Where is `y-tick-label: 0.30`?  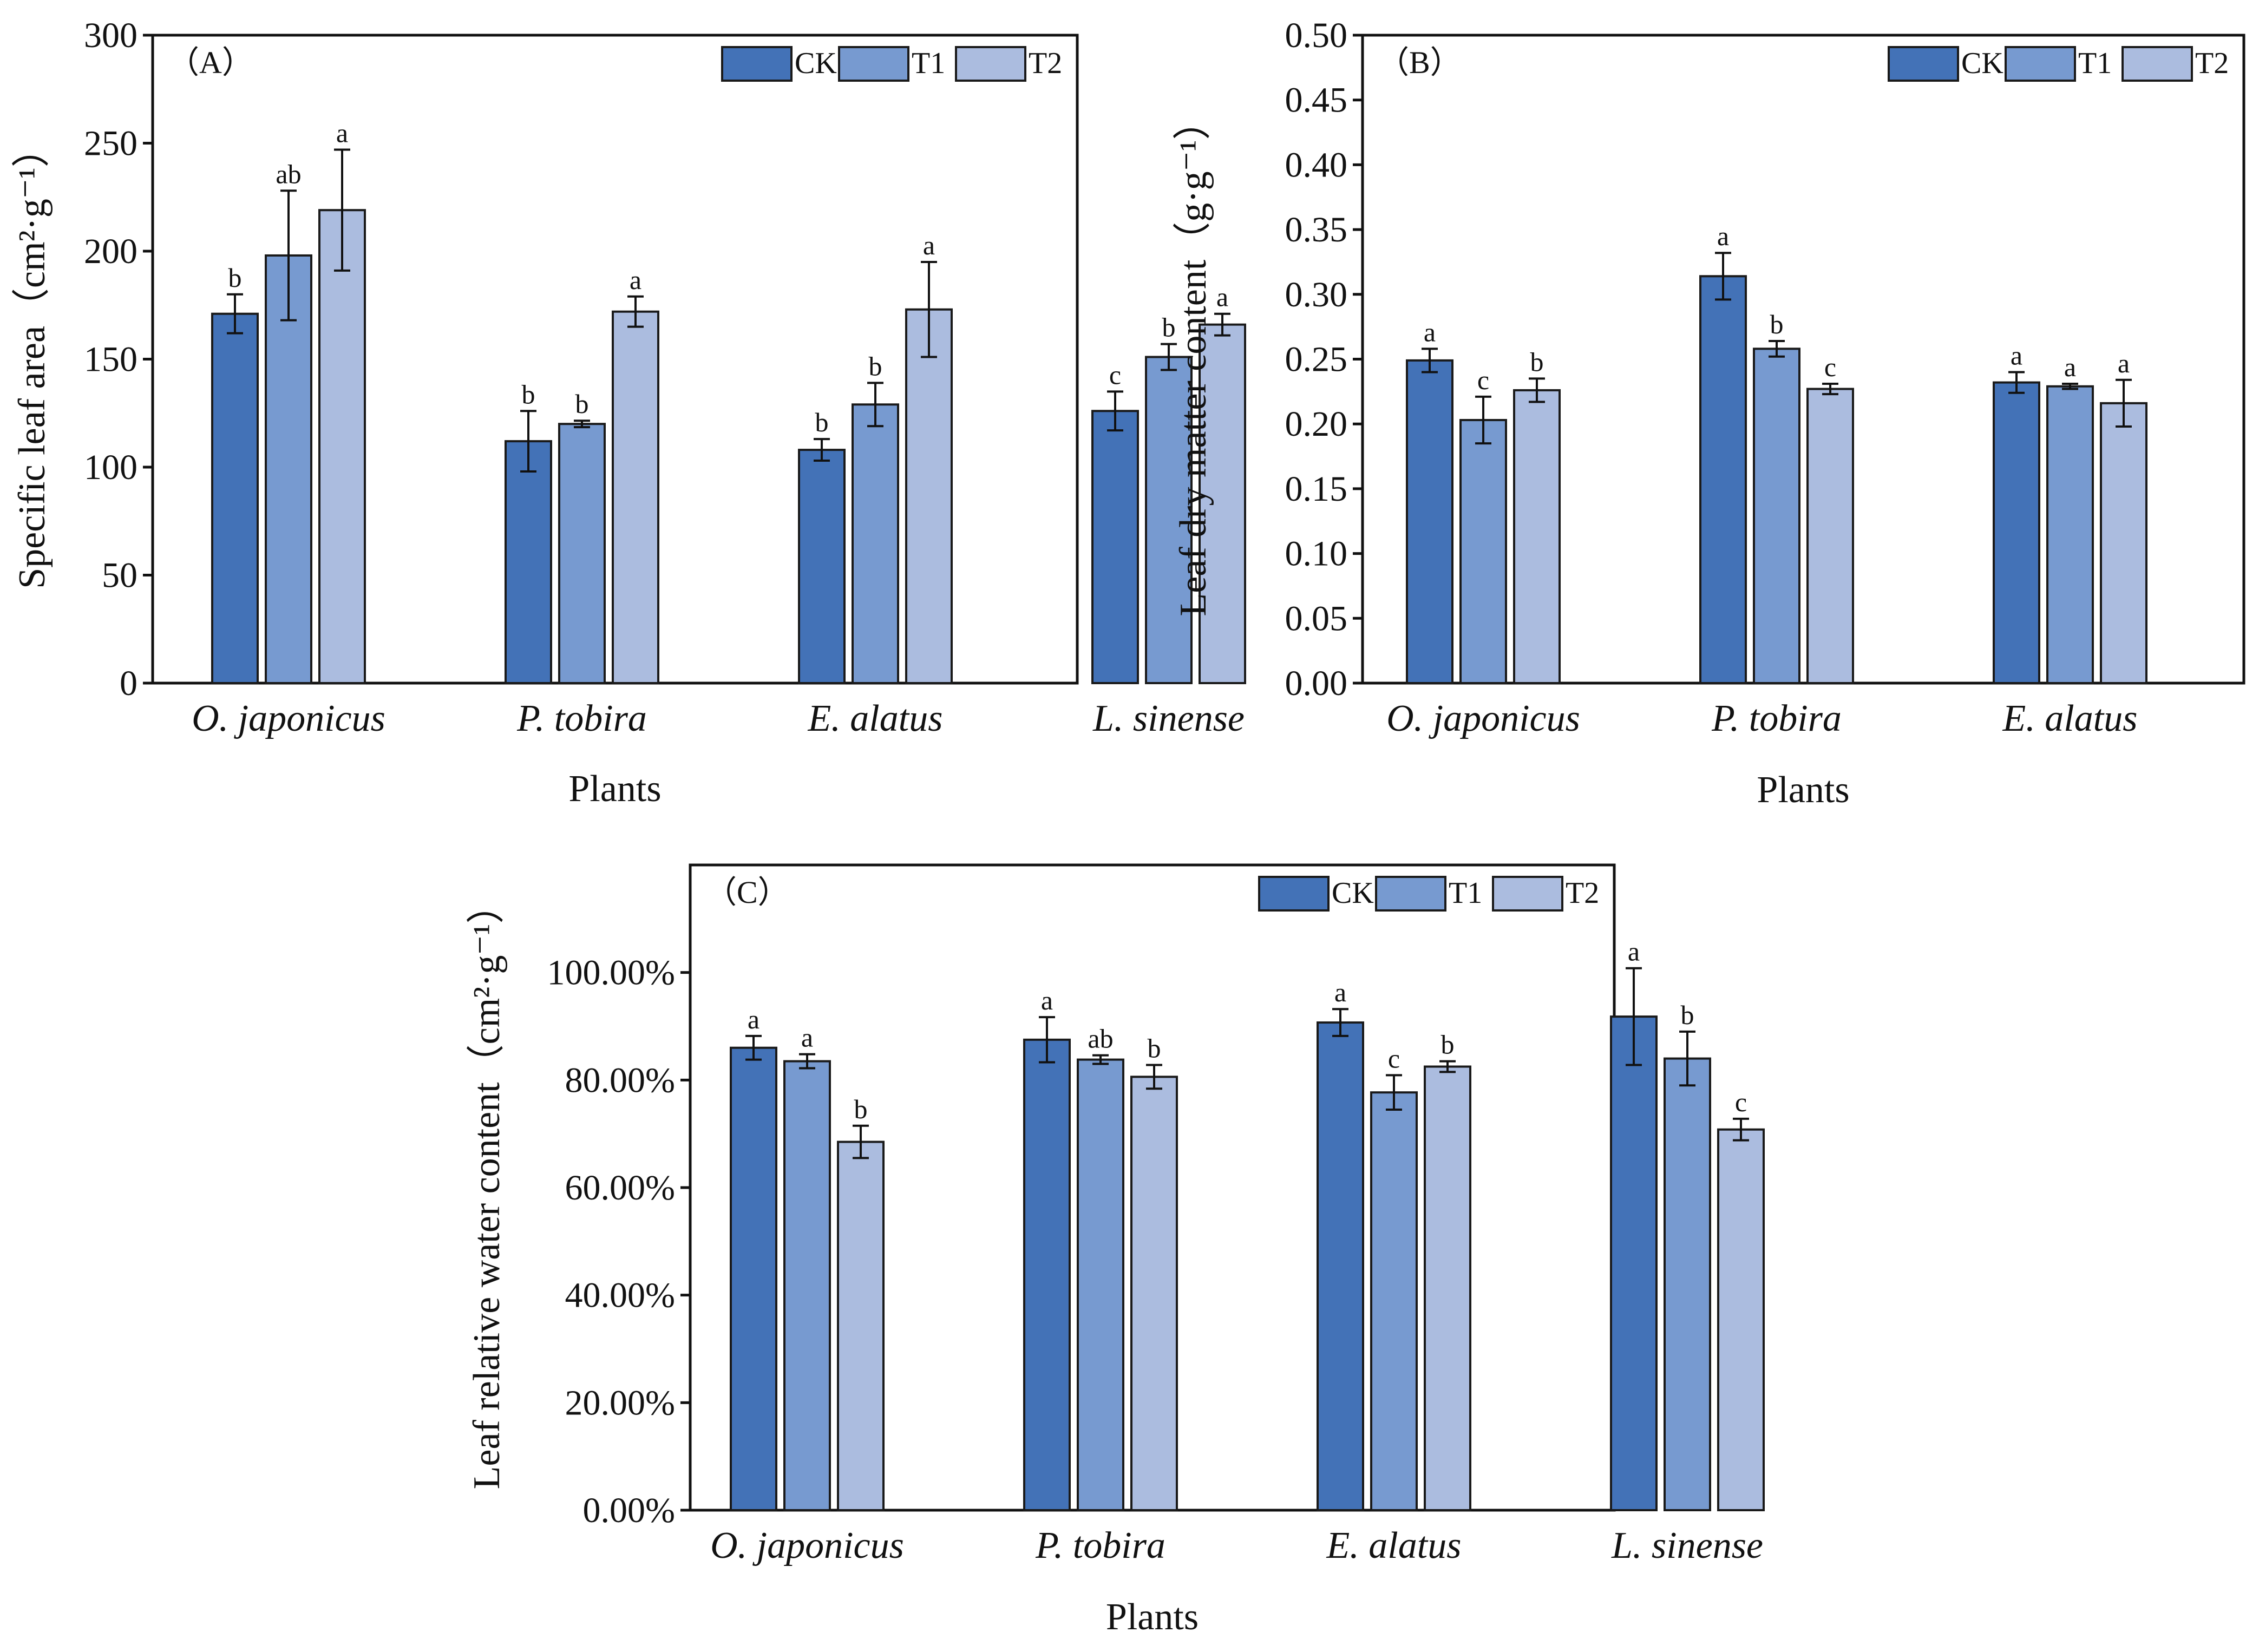
y-tick-label: 0.30 is located at coordinates (1316, 294).